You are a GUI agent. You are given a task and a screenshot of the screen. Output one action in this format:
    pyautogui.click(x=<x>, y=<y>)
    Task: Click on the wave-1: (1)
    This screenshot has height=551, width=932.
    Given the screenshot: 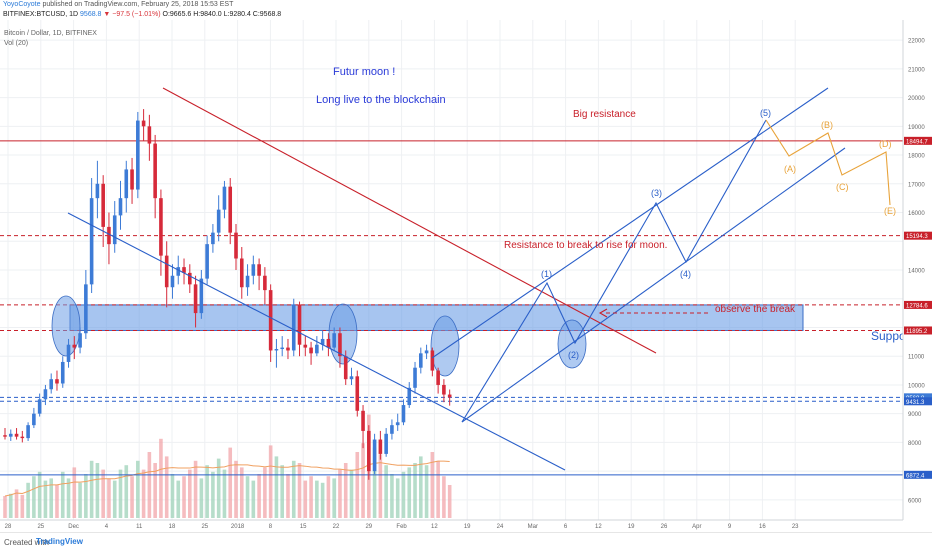 What is the action you would take?
    pyautogui.click(x=546, y=274)
    